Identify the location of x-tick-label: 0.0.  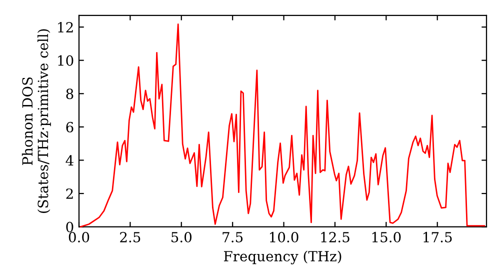
(79, 237).